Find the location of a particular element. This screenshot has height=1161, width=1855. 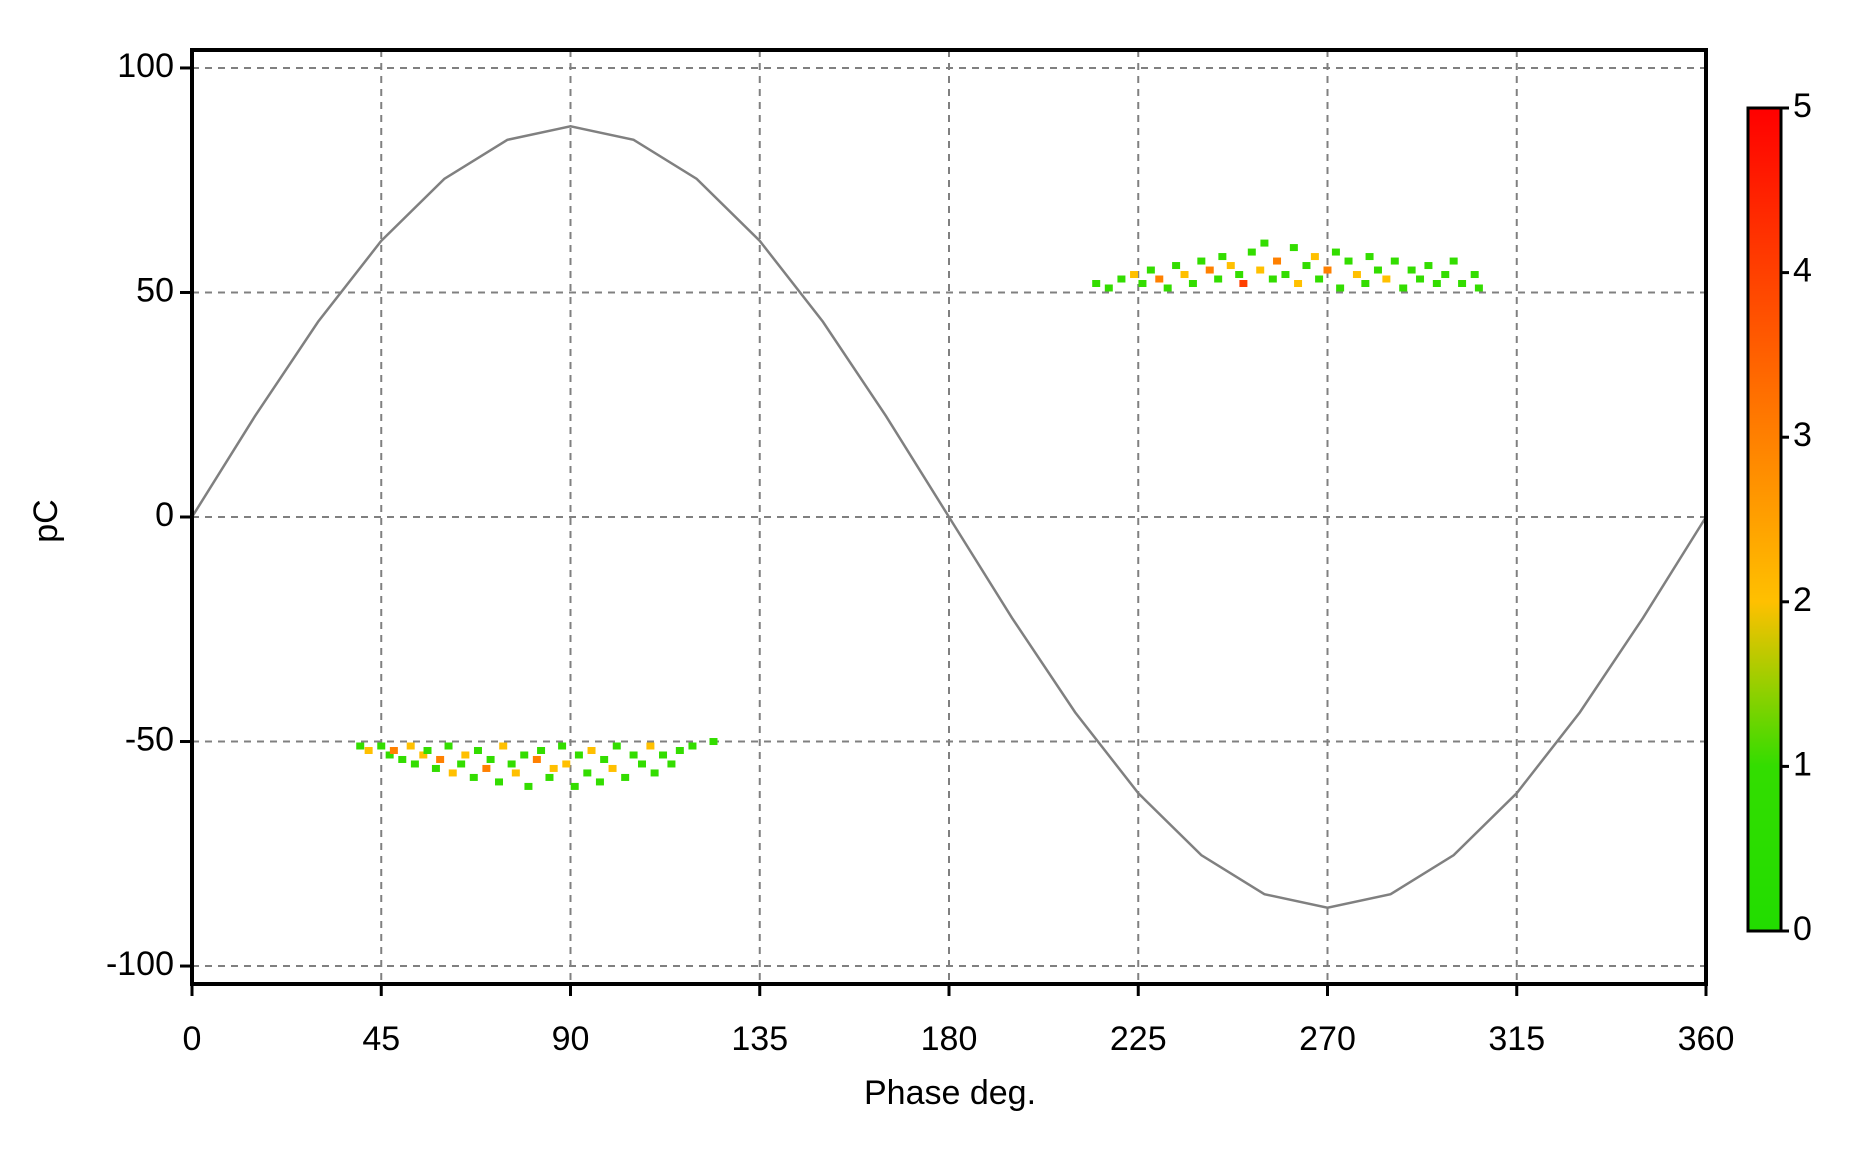

x-tick-label: 45 is located at coordinates (381, 1039).